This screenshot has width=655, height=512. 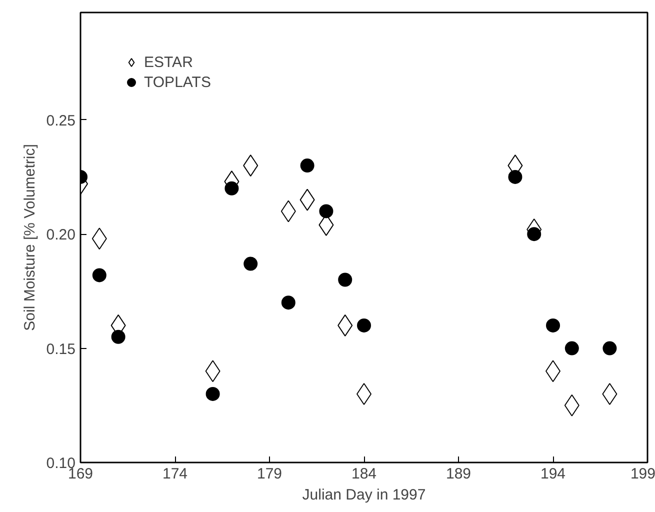 What do you see at coordinates (175, 474) in the screenshot?
I see `x-tick-label: 174` at bounding box center [175, 474].